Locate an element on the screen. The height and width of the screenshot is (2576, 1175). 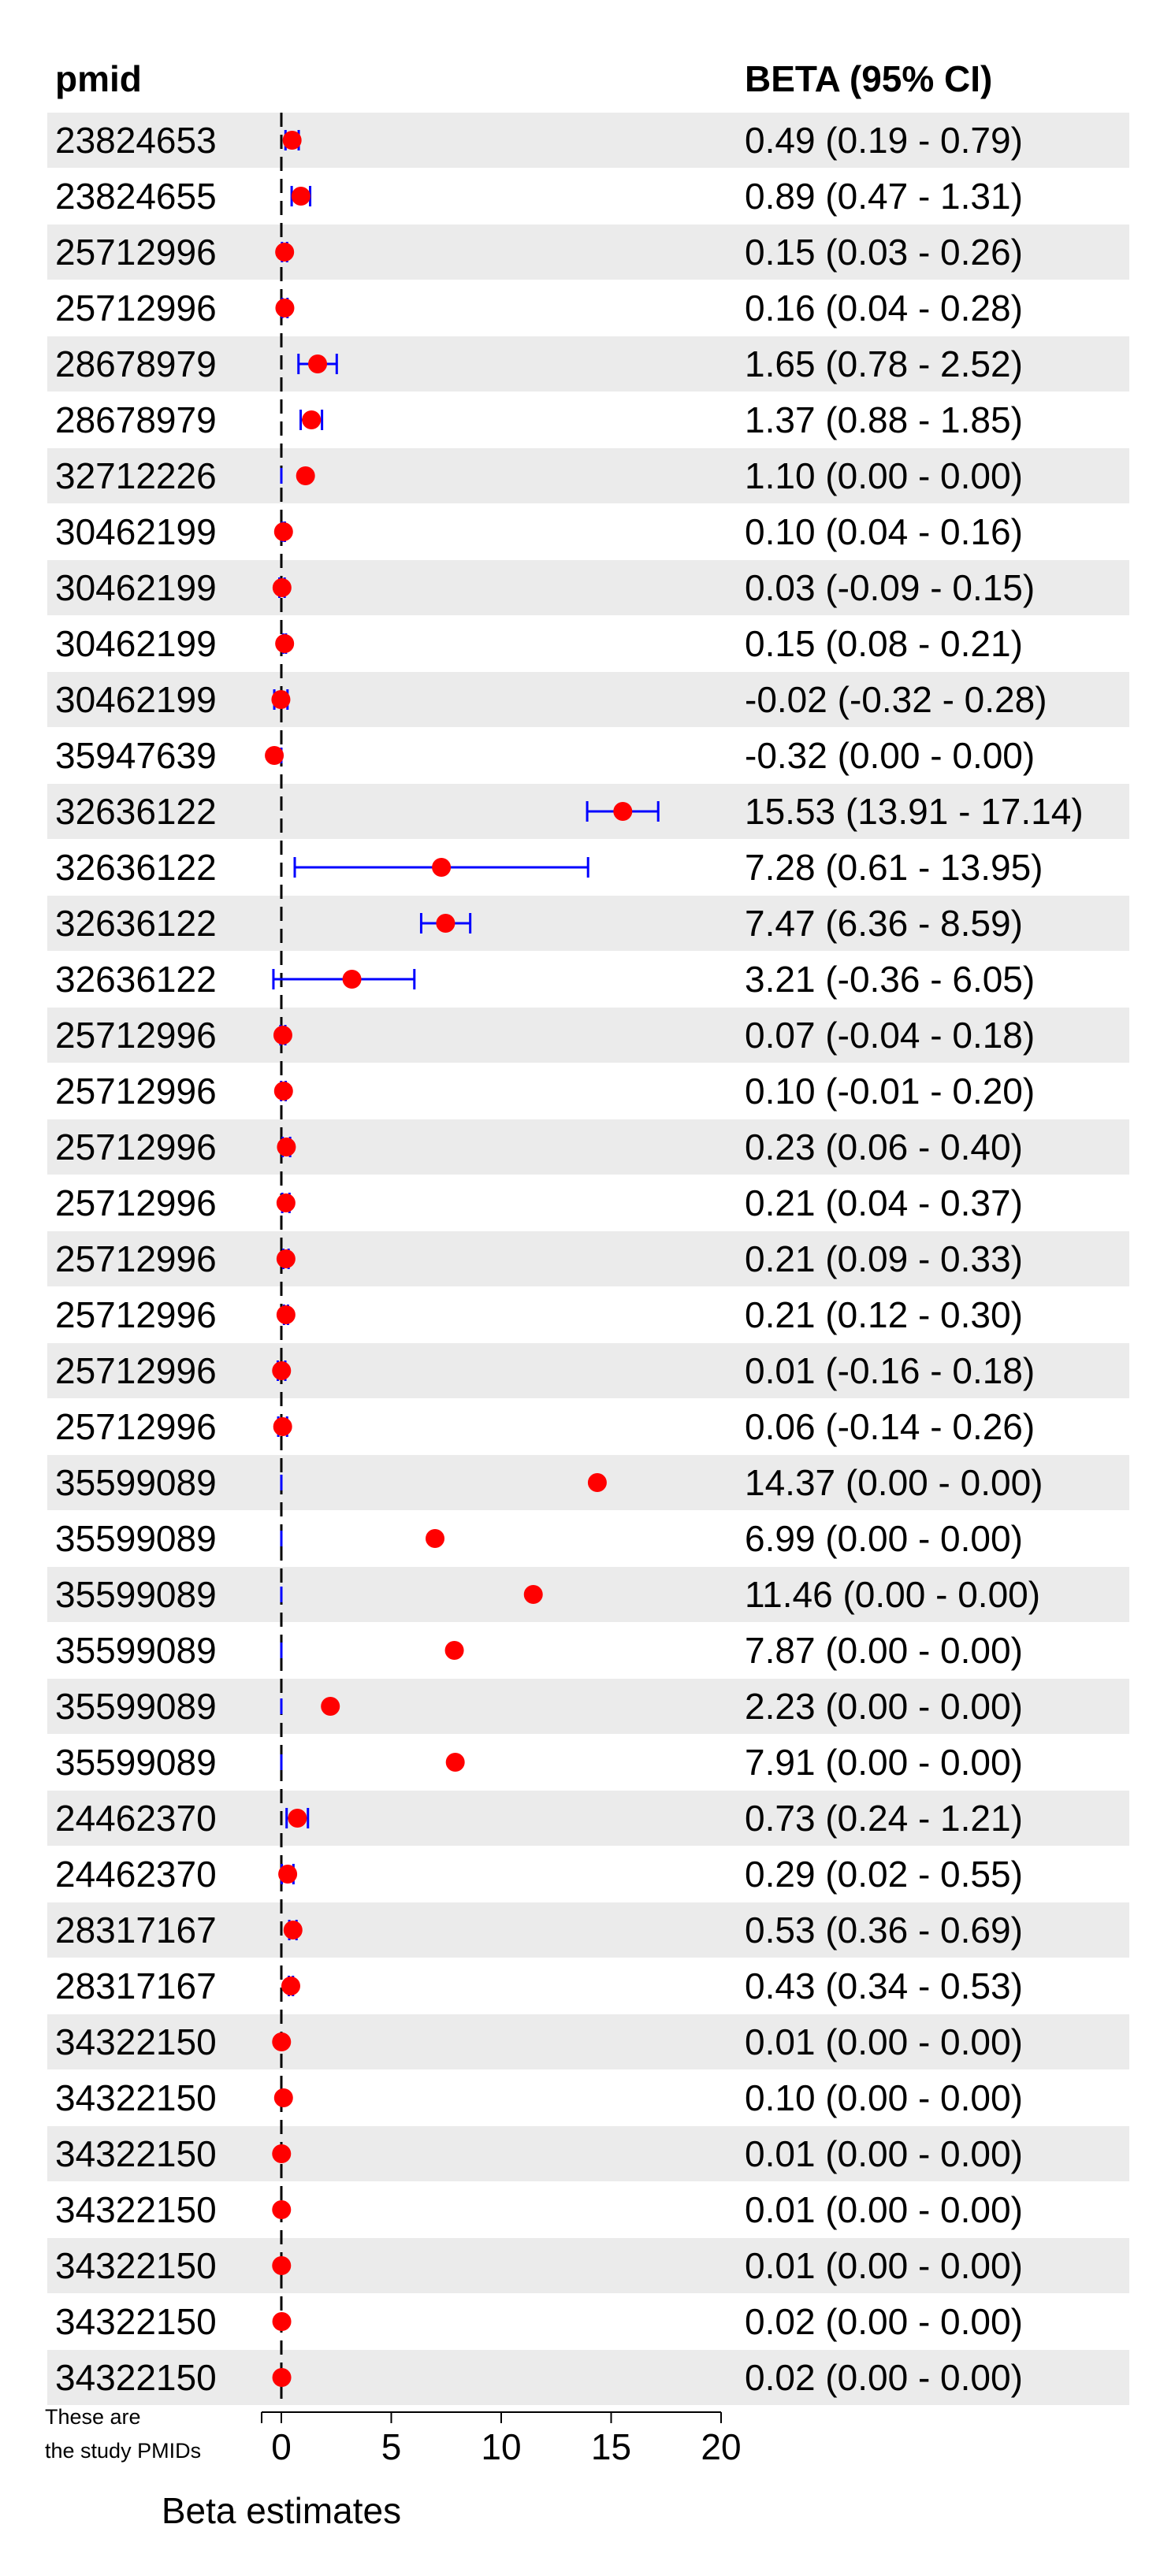
beta-ci-label: -0.02 (-0.32 - 0.28) is located at coordinates (896, 699).